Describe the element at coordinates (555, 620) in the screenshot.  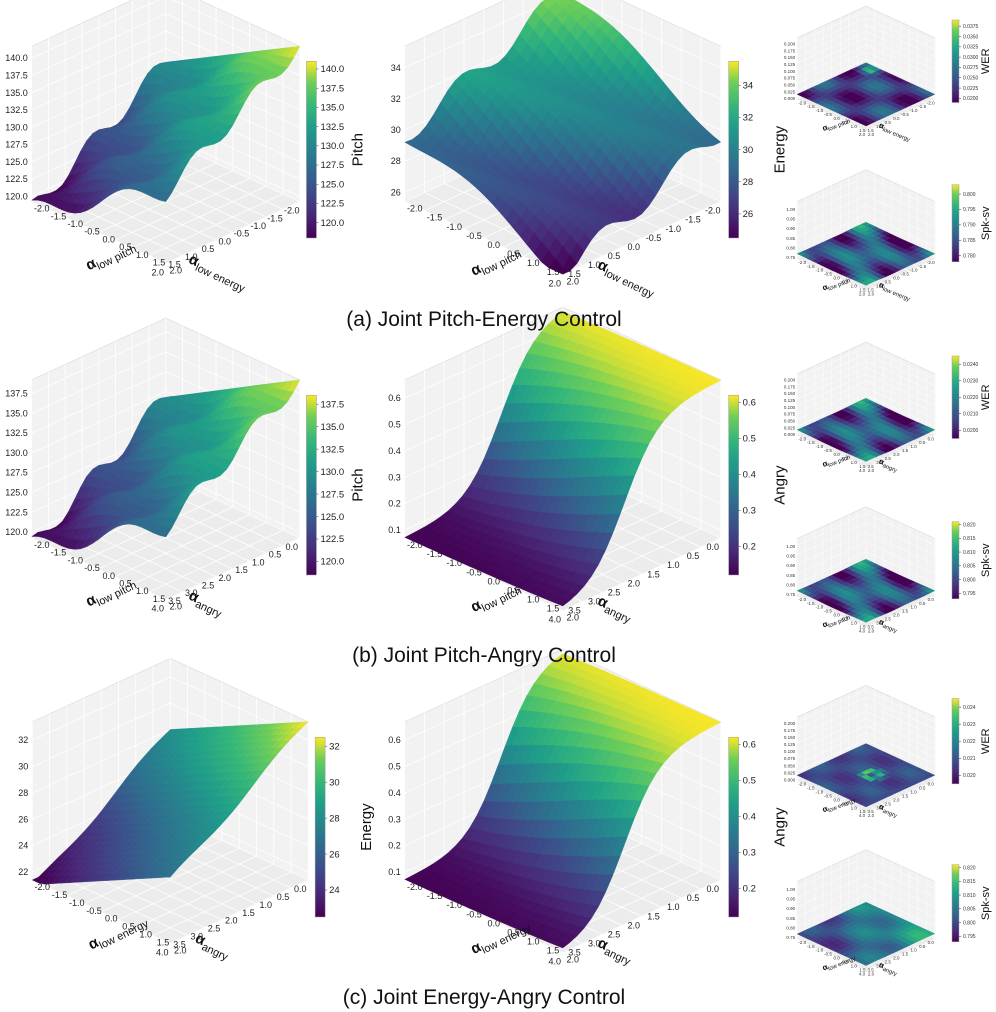
I see `x-tick-label: 4.0` at that location.